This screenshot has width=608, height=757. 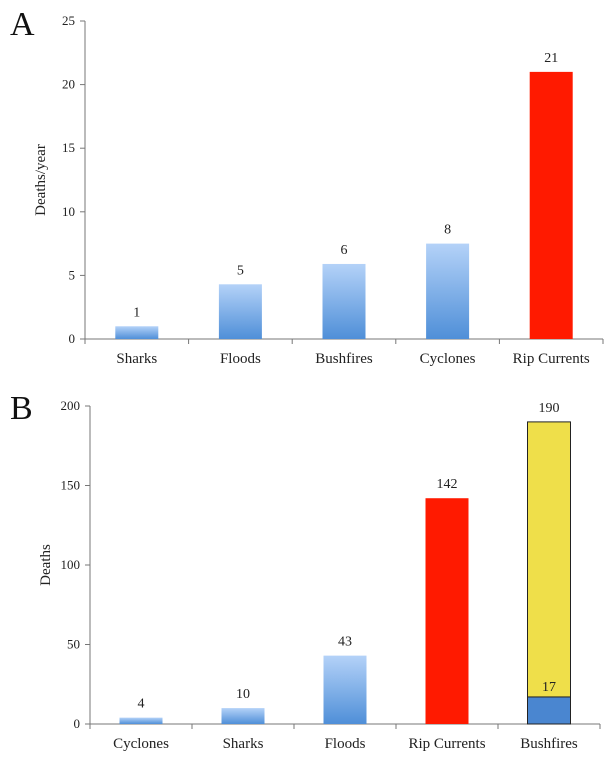 What do you see at coordinates (68, 84) in the screenshot?
I see `y-tick-label: 20` at bounding box center [68, 84].